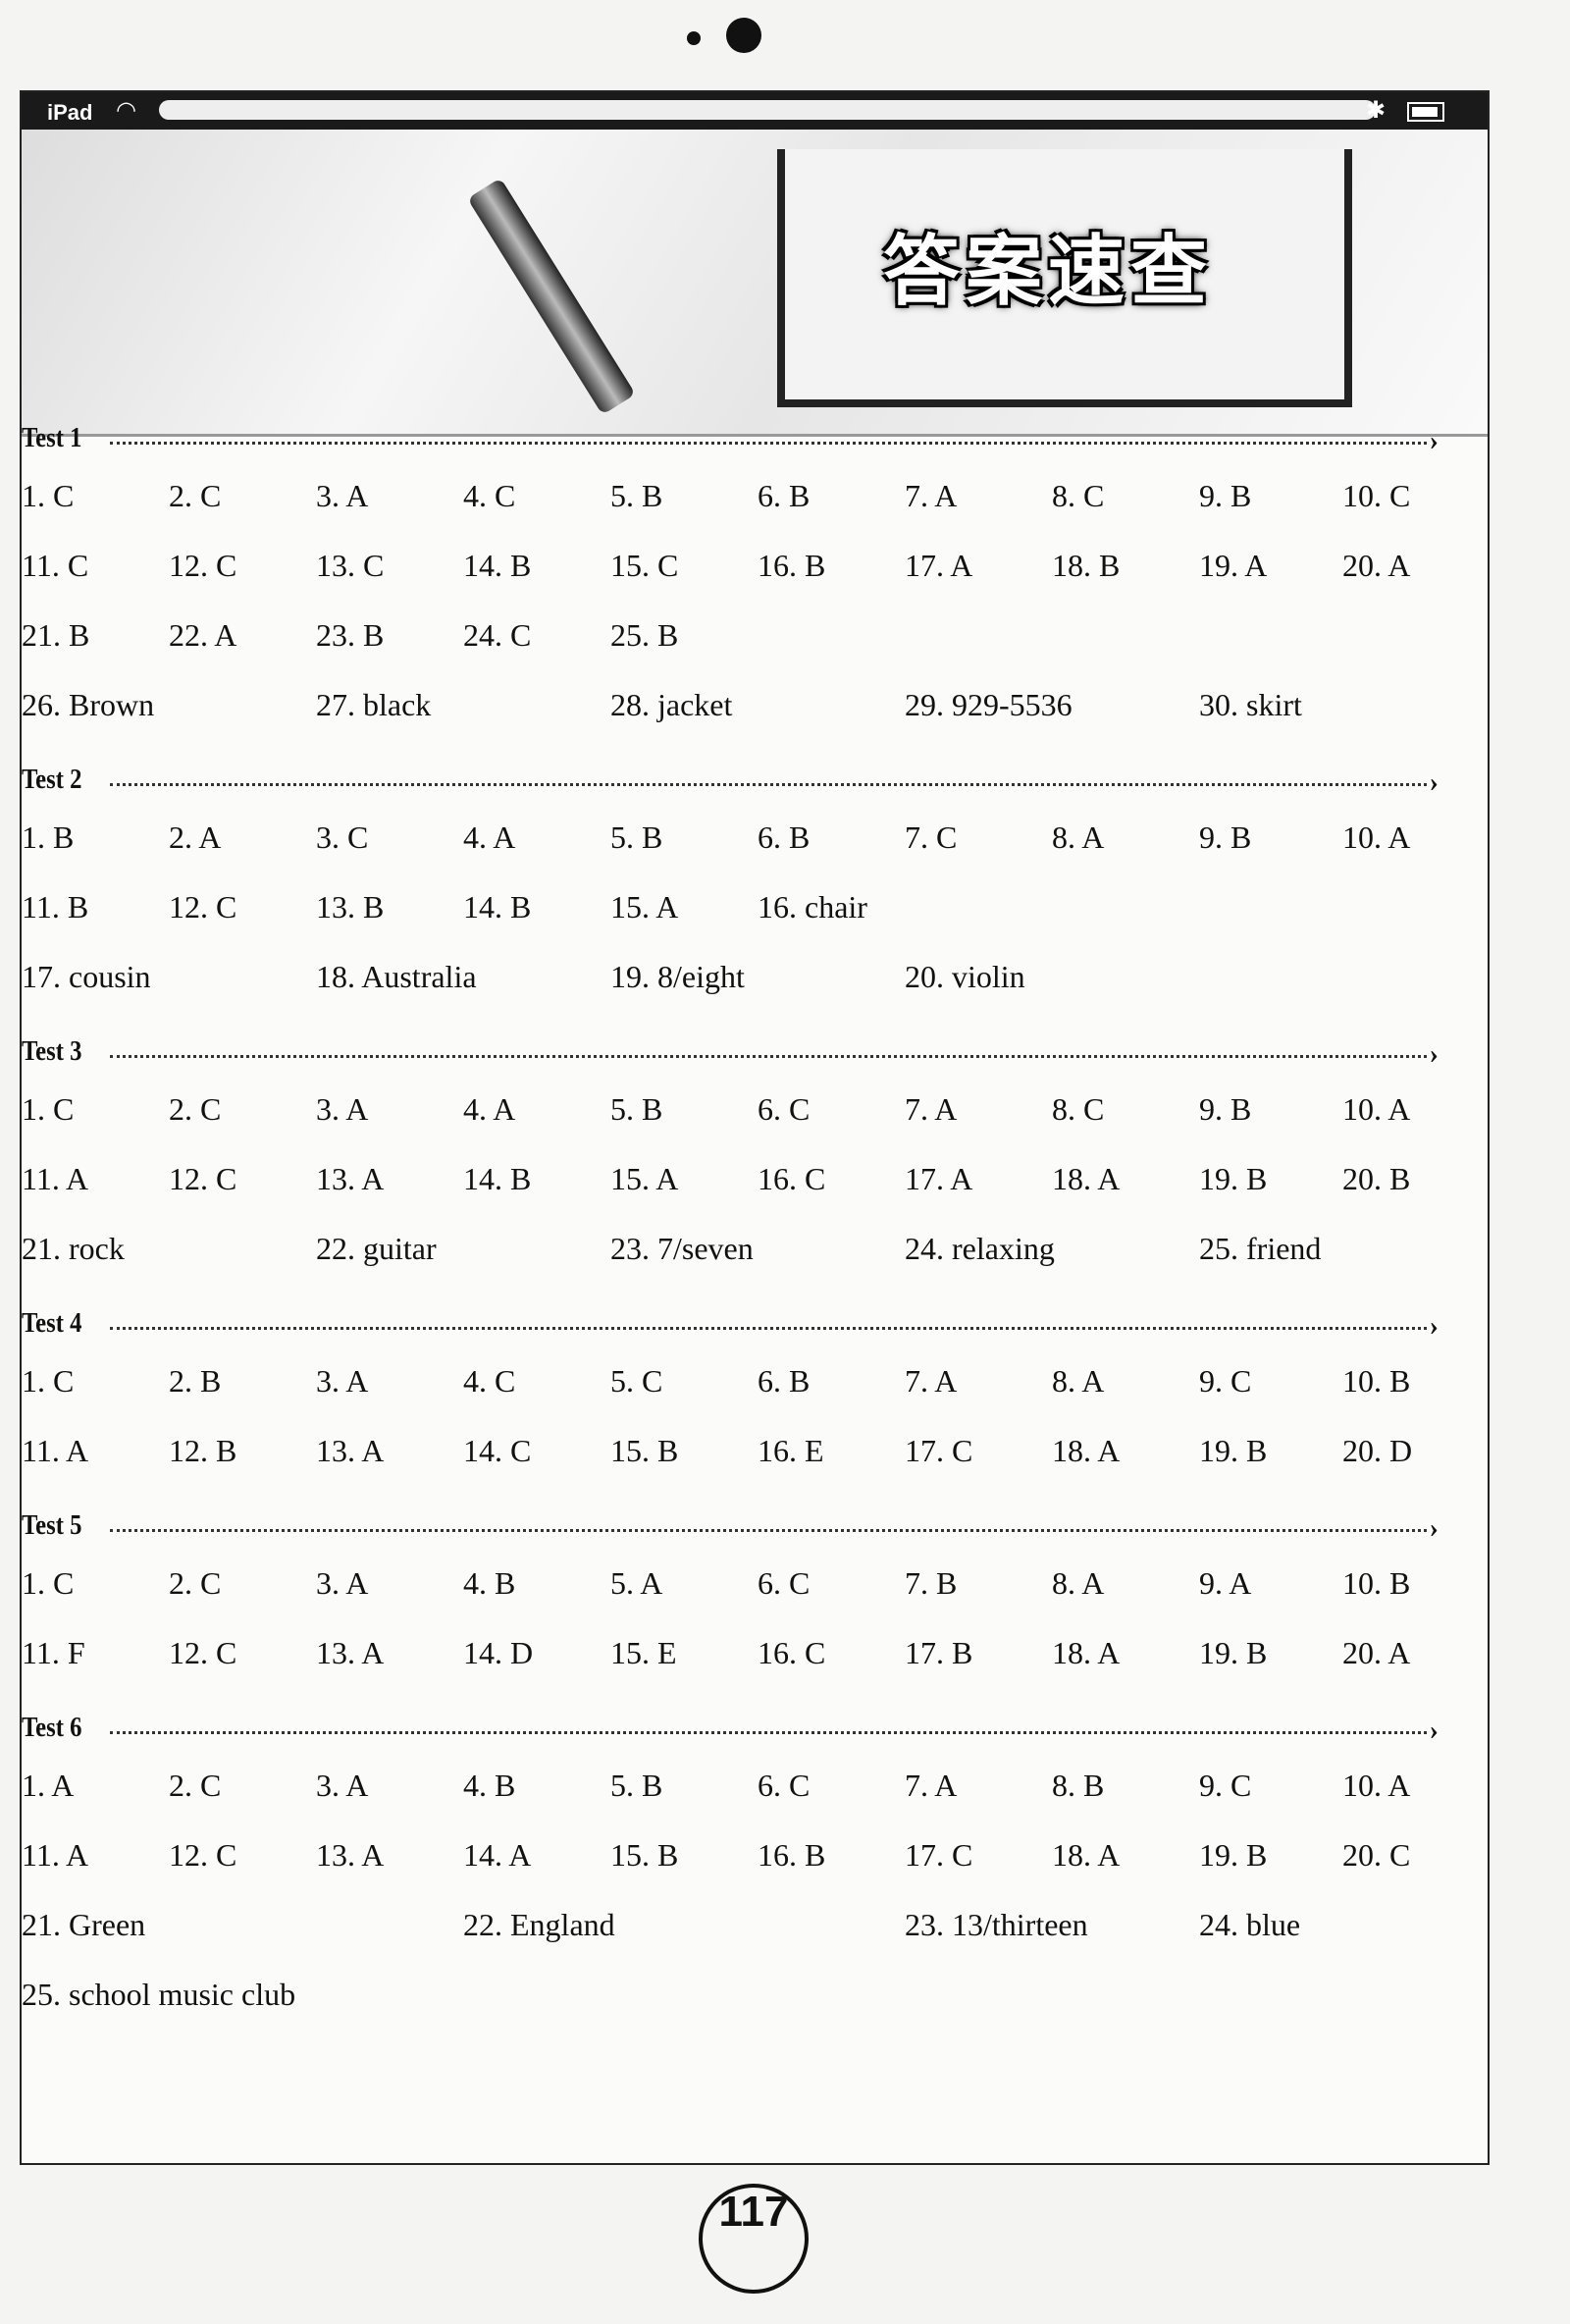 The height and width of the screenshot is (2324, 1570). What do you see at coordinates (551, 296) in the screenshot?
I see `pen-image` at bounding box center [551, 296].